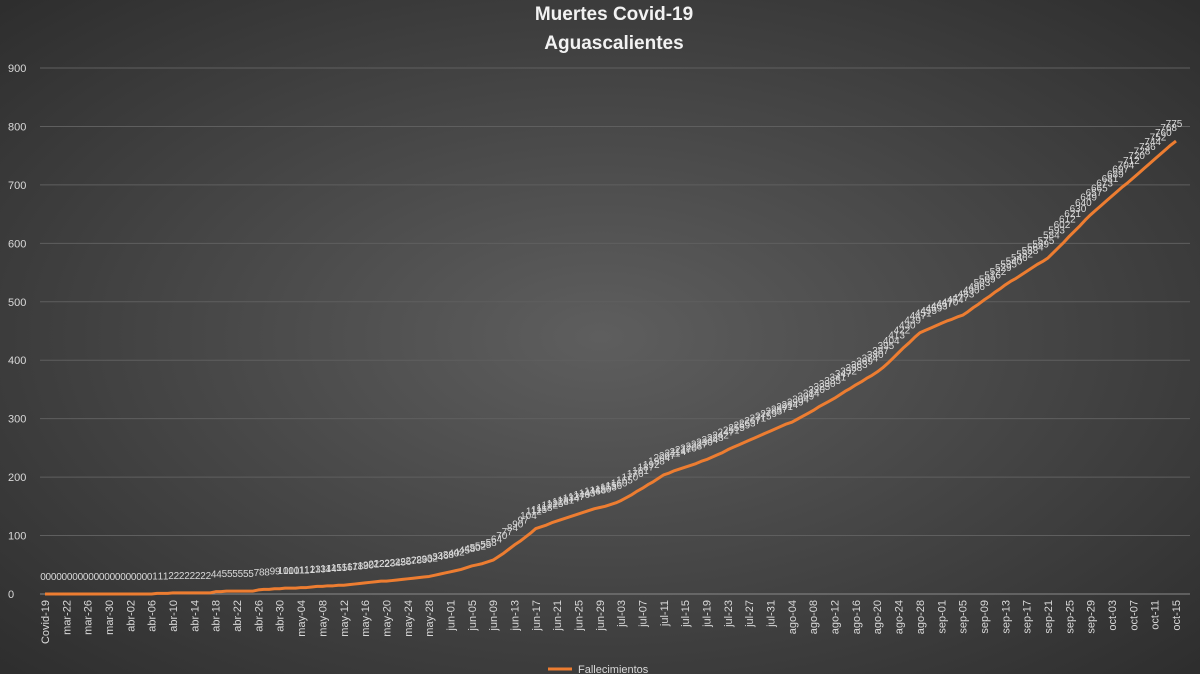  What do you see at coordinates (790, 405) in the screenshot?
I see `data-label: 294` at bounding box center [790, 405].